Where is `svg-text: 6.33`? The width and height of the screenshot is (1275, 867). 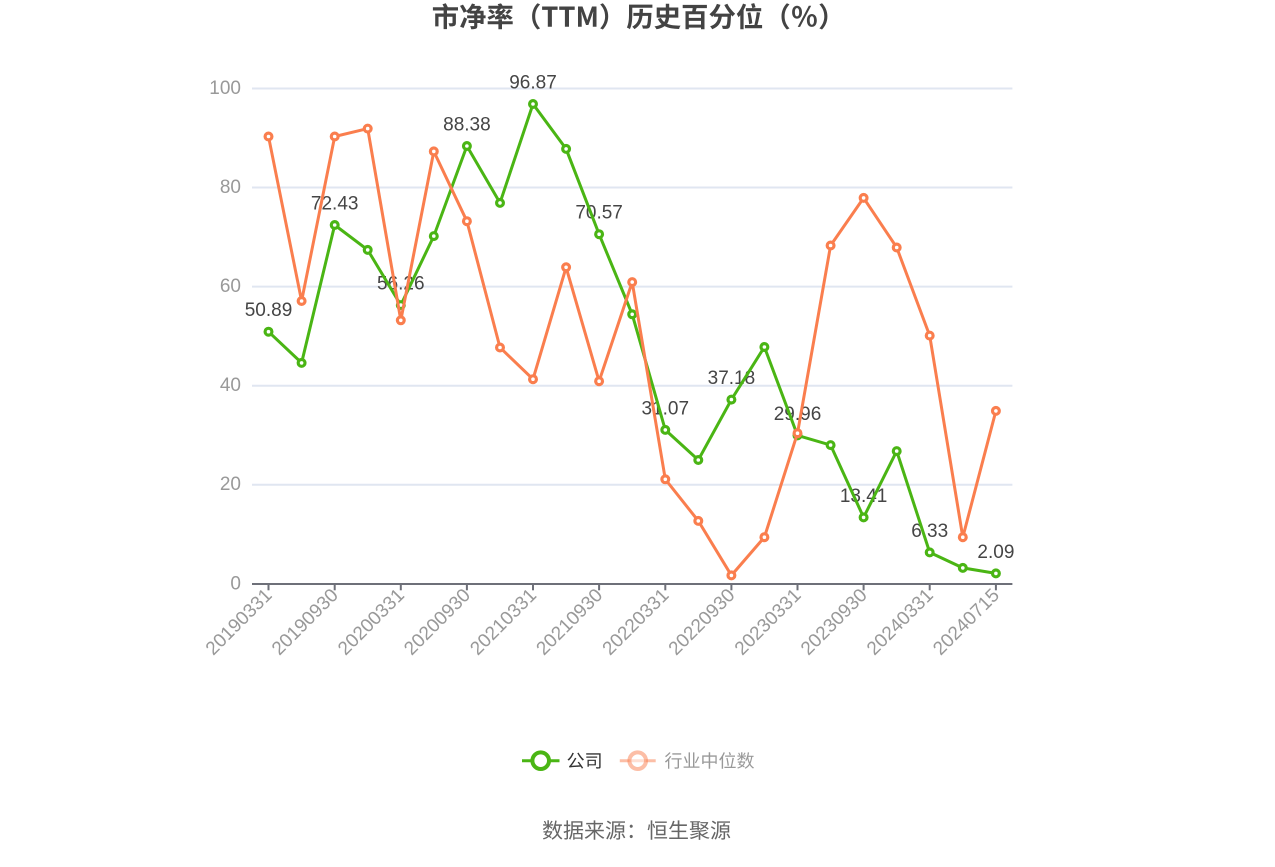
svg-text: 6.33 is located at coordinates (929, 531).